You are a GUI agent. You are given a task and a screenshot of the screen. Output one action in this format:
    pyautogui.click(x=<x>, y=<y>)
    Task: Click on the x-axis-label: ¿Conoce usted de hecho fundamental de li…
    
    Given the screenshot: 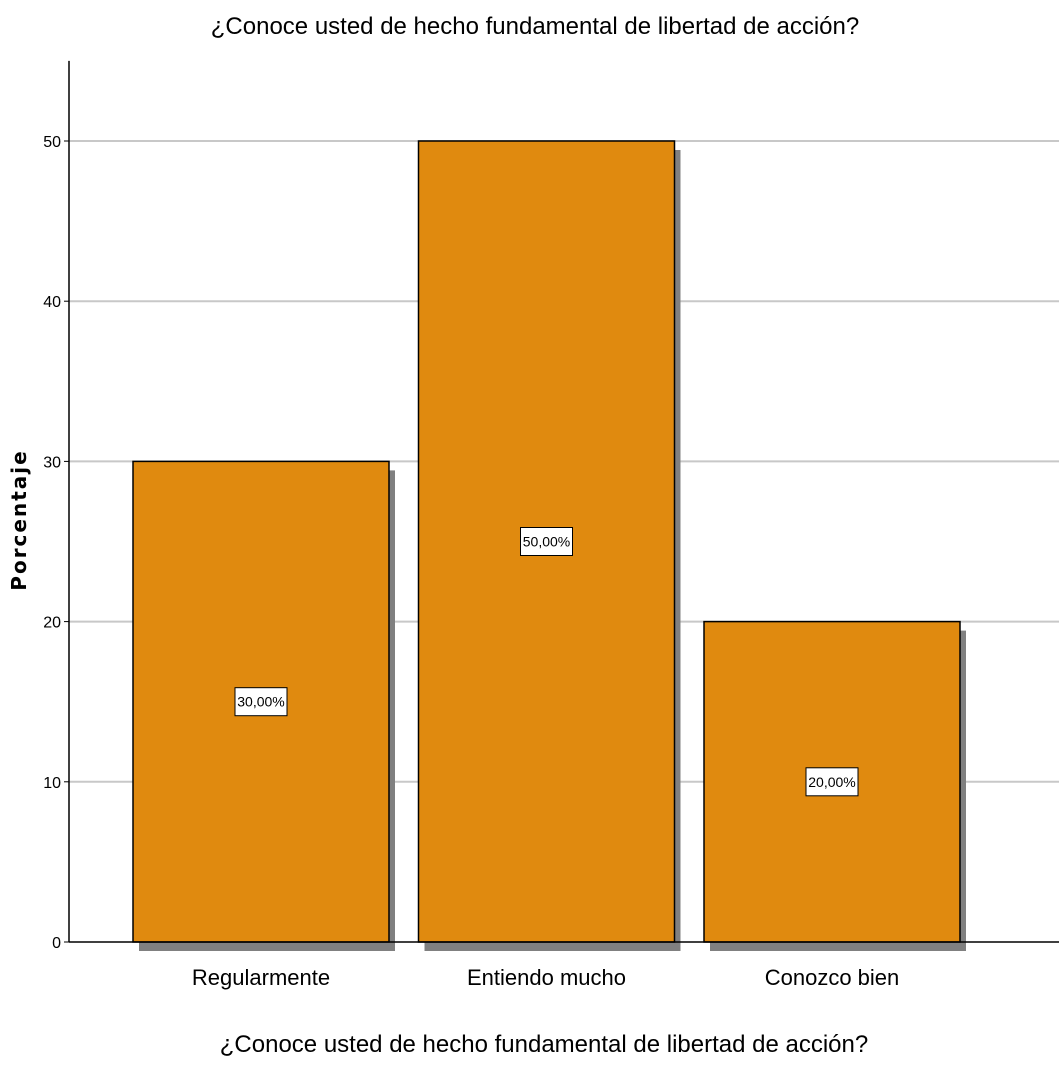 What is the action you would take?
    pyautogui.click(x=544, y=1044)
    